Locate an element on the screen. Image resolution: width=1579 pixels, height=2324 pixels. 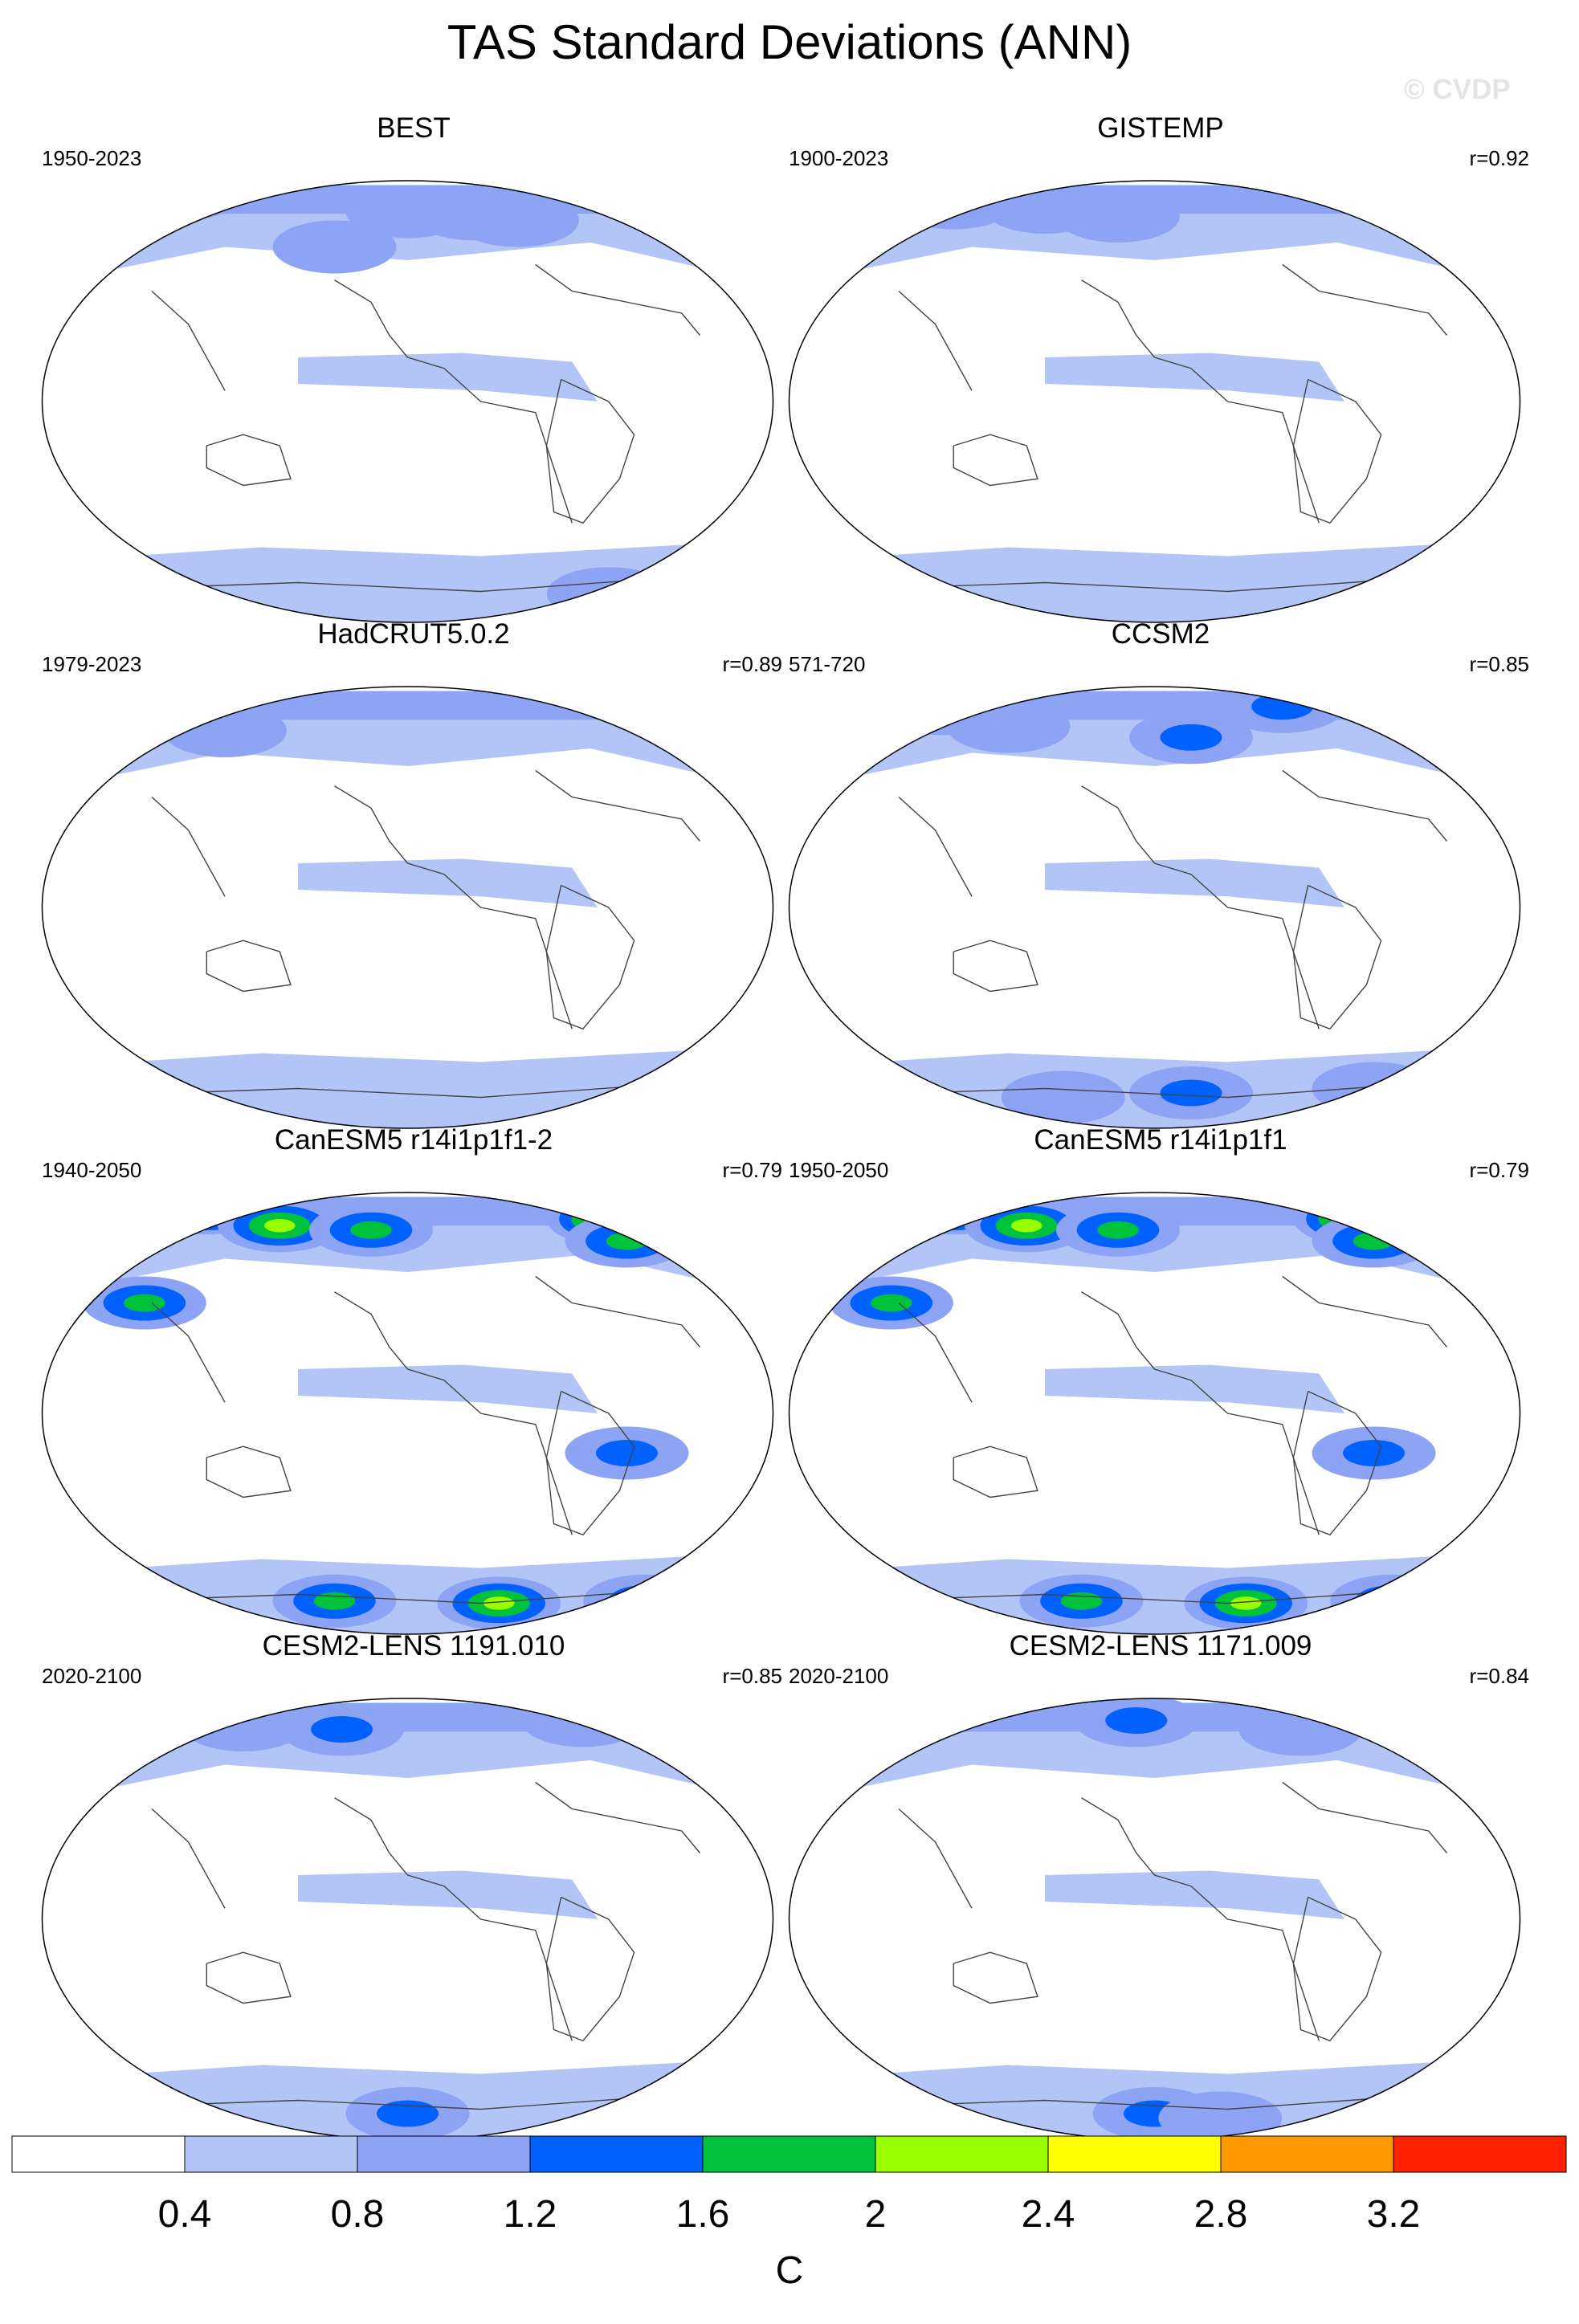
panel-title: CanESM5 r14i1p1f1-2 is located at coordinates (413, 1140).